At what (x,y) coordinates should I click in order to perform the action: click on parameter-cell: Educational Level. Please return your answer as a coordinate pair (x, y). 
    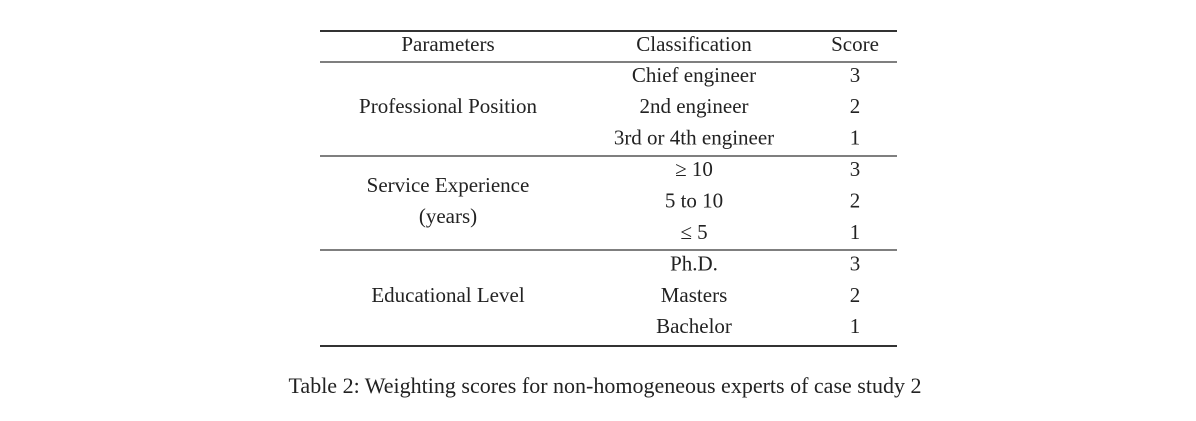
    Looking at the image, I should click on (448, 295).